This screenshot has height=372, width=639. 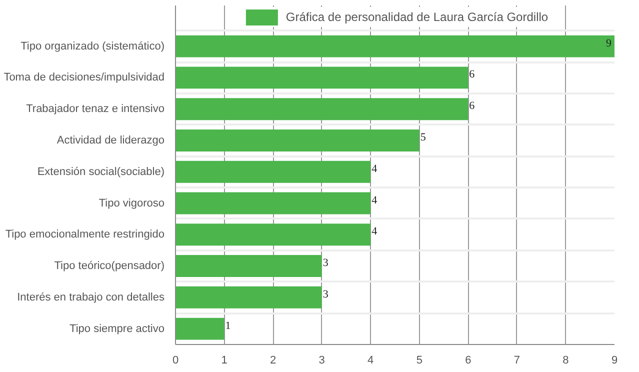 What do you see at coordinates (92, 46) in the screenshot?
I see `y-tick-label: Tipo organizado (sistemático)` at bounding box center [92, 46].